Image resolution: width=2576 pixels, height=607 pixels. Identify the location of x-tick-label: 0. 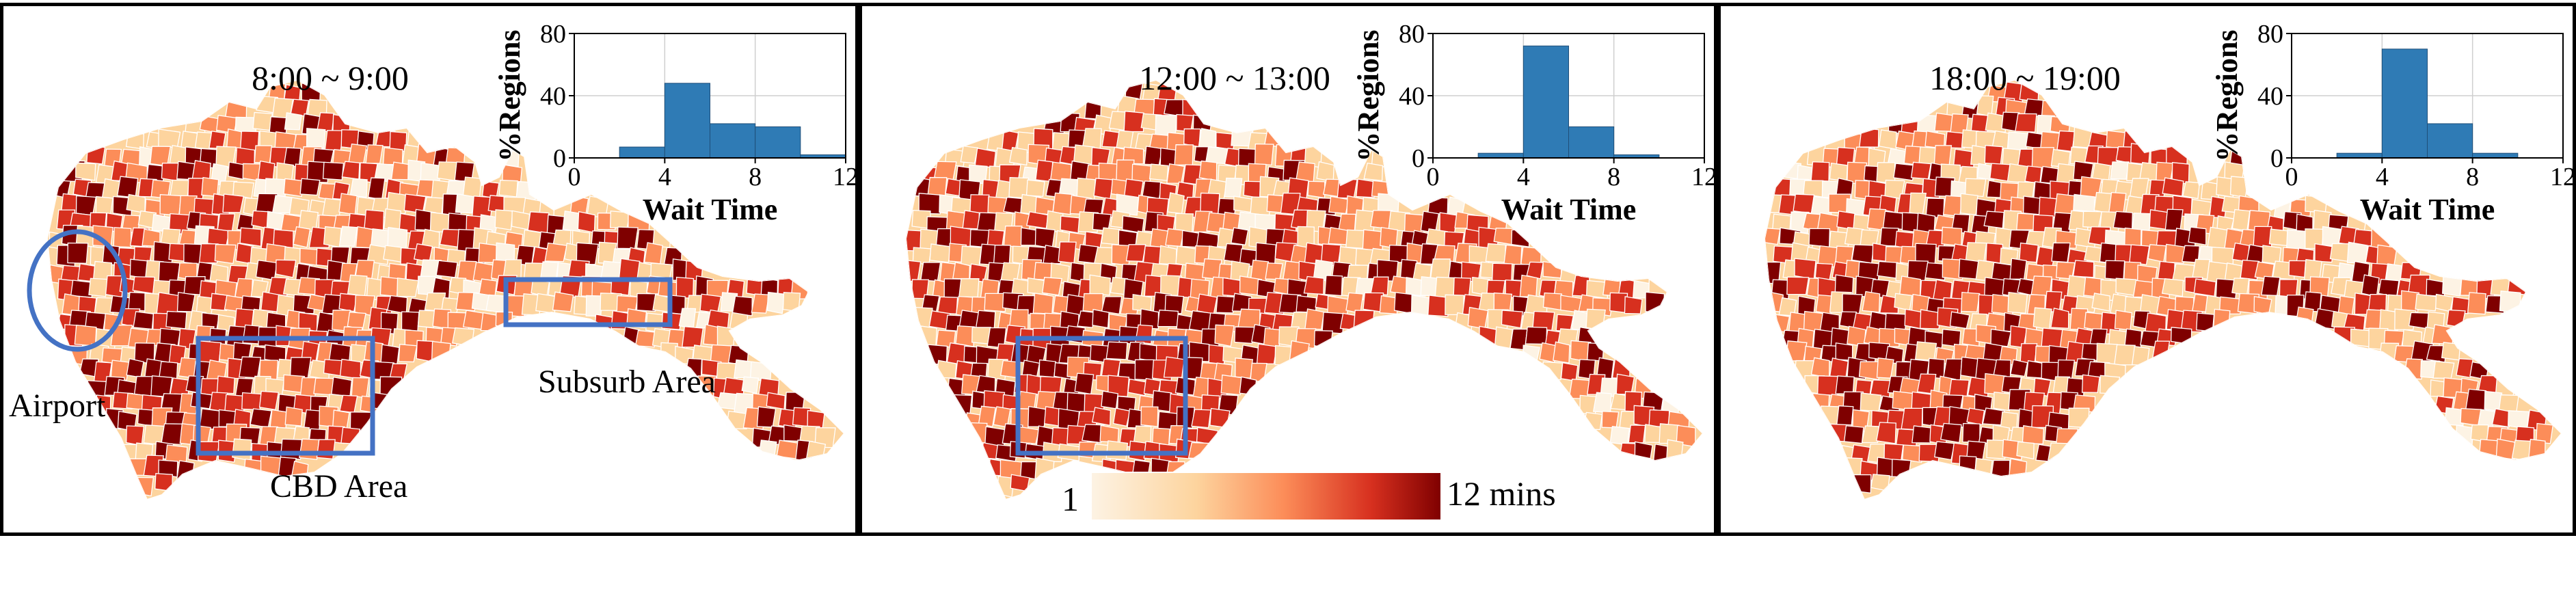
(1433, 177).